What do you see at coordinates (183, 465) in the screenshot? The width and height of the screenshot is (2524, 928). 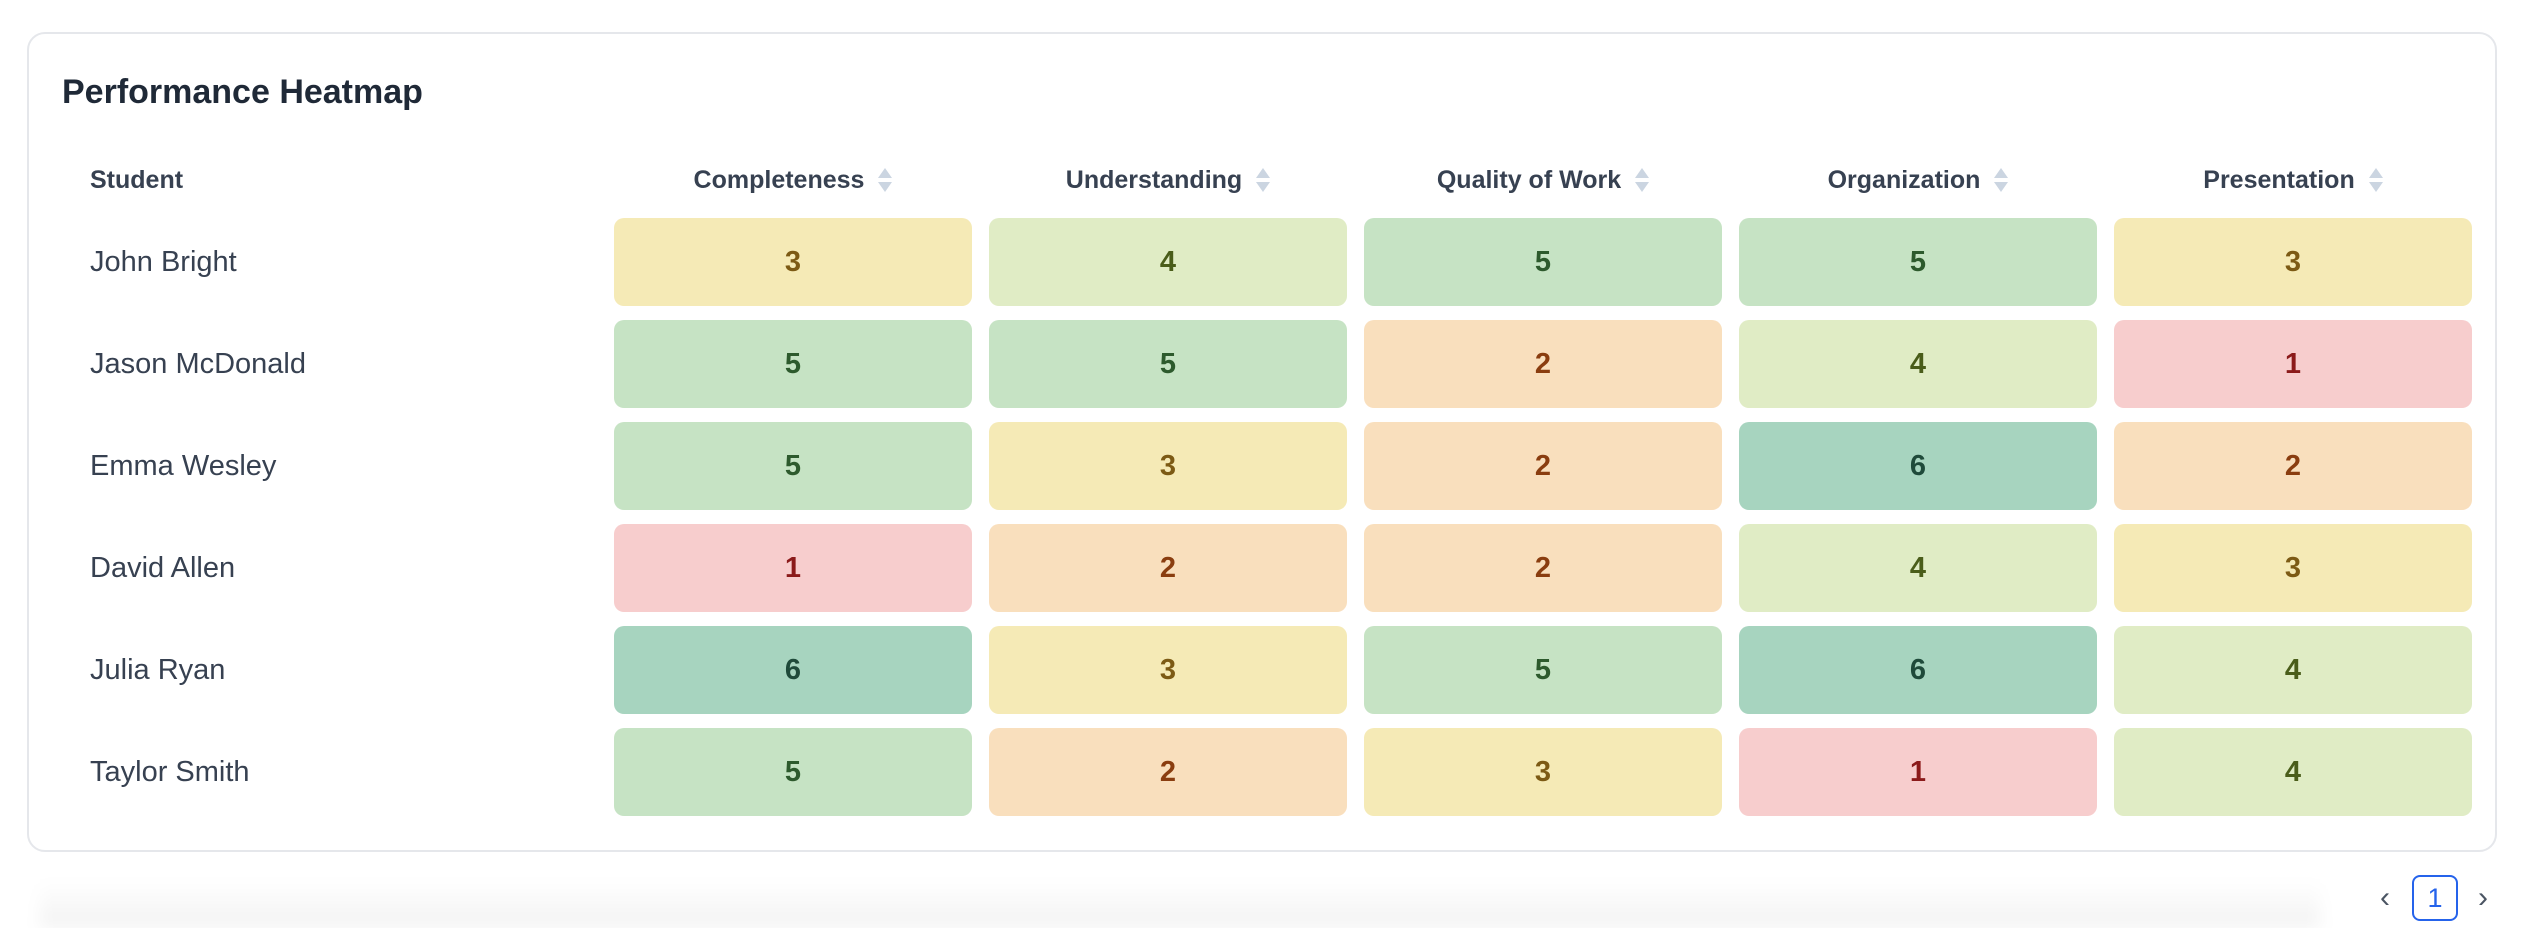 I see `student-name: Emma Wesley` at bounding box center [183, 465].